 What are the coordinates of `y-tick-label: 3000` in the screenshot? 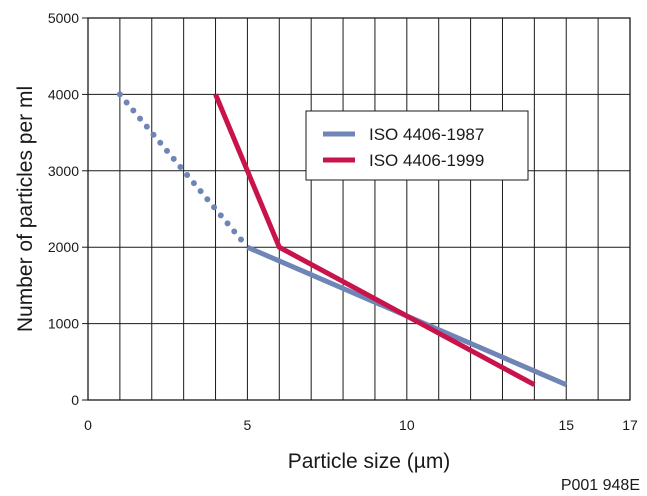 It's located at (63, 171).